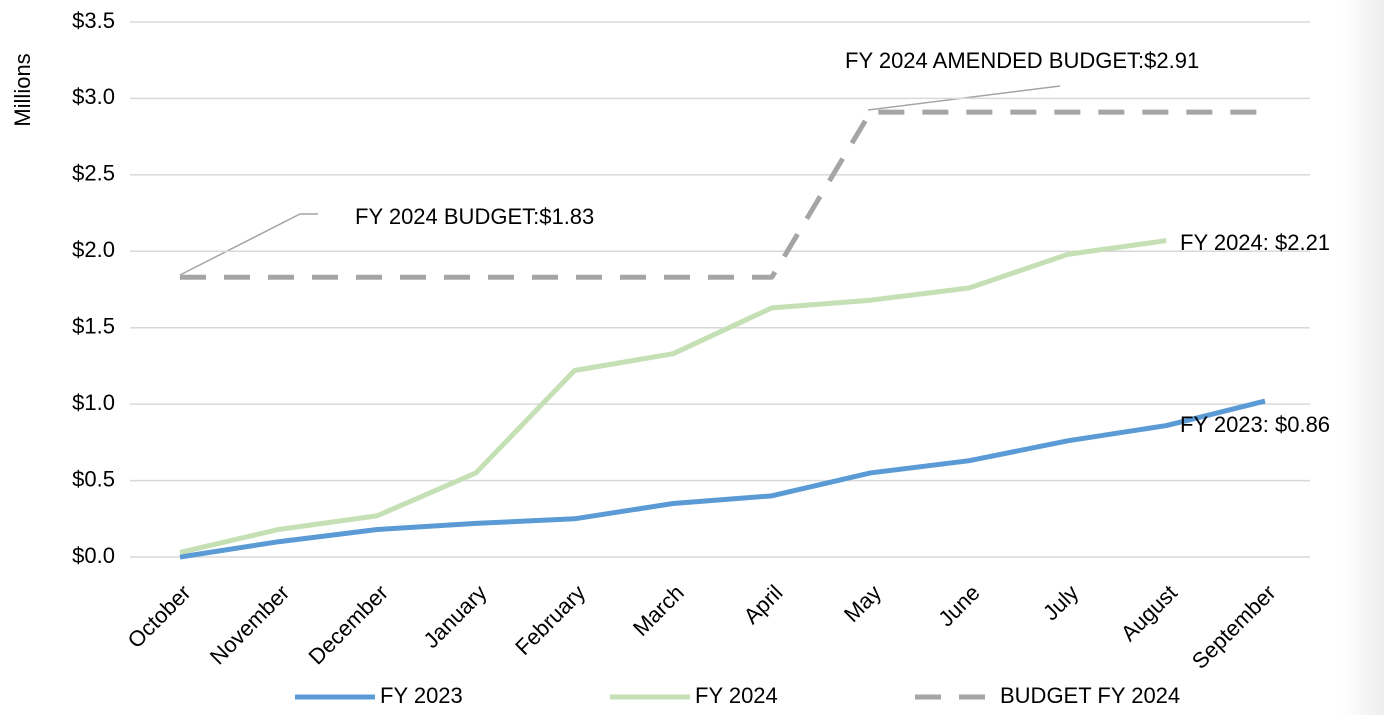  I want to click on y-tick-label: $3.5, so click(93, 20).